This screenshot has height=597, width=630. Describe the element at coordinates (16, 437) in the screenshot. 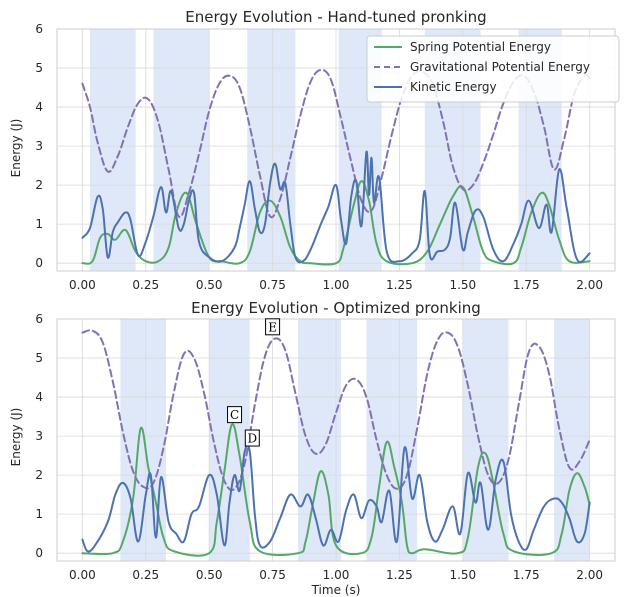

I see `y-axis-label-optimized: Energy (J)` at that location.